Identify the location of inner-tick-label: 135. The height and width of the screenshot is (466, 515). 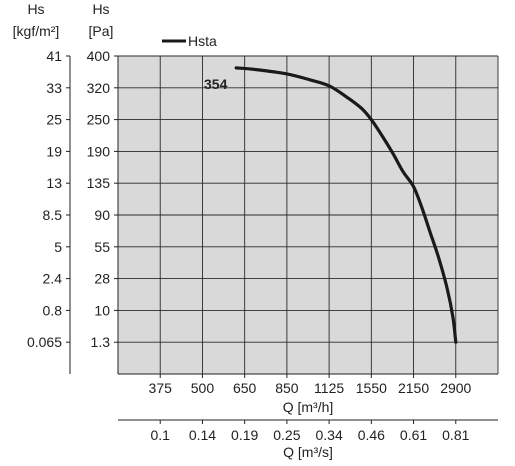
(99, 183).